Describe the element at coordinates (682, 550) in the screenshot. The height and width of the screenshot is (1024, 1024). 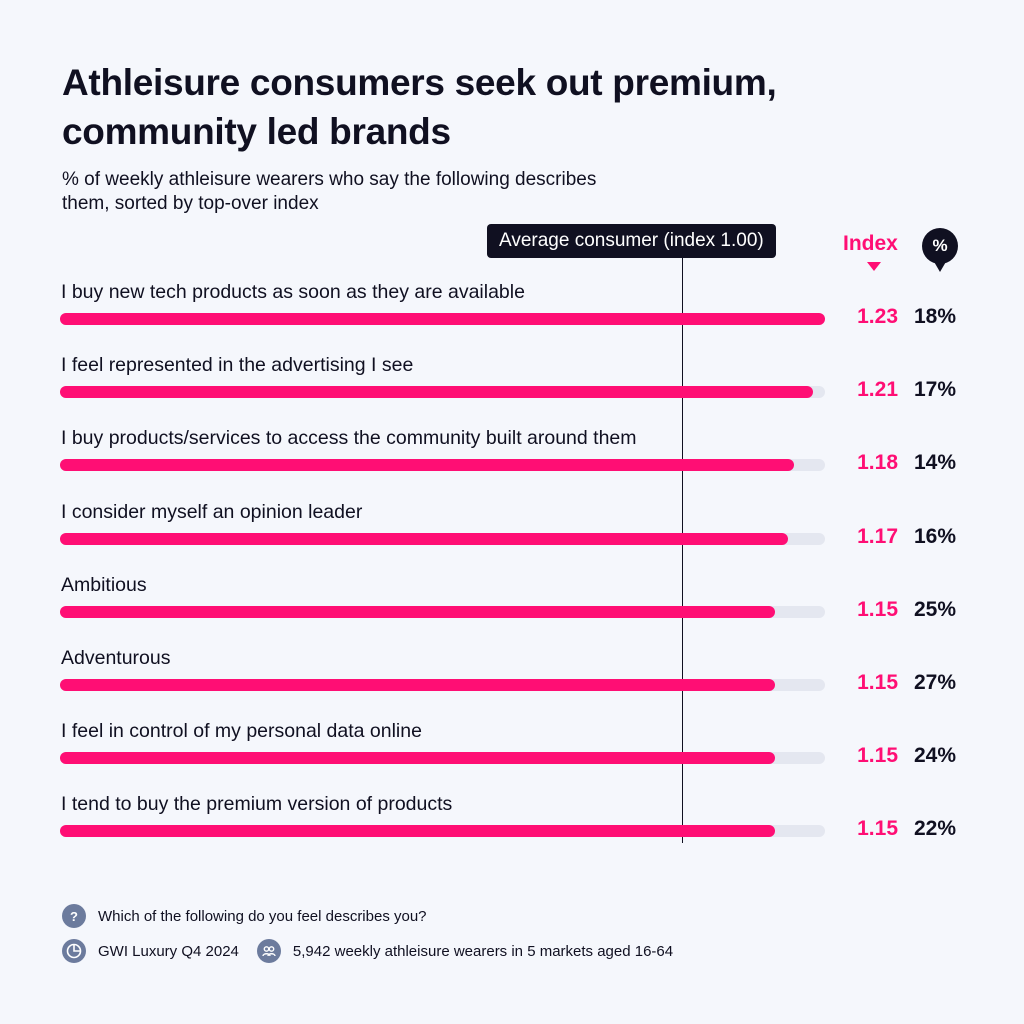
I see `average-reference-line` at that location.